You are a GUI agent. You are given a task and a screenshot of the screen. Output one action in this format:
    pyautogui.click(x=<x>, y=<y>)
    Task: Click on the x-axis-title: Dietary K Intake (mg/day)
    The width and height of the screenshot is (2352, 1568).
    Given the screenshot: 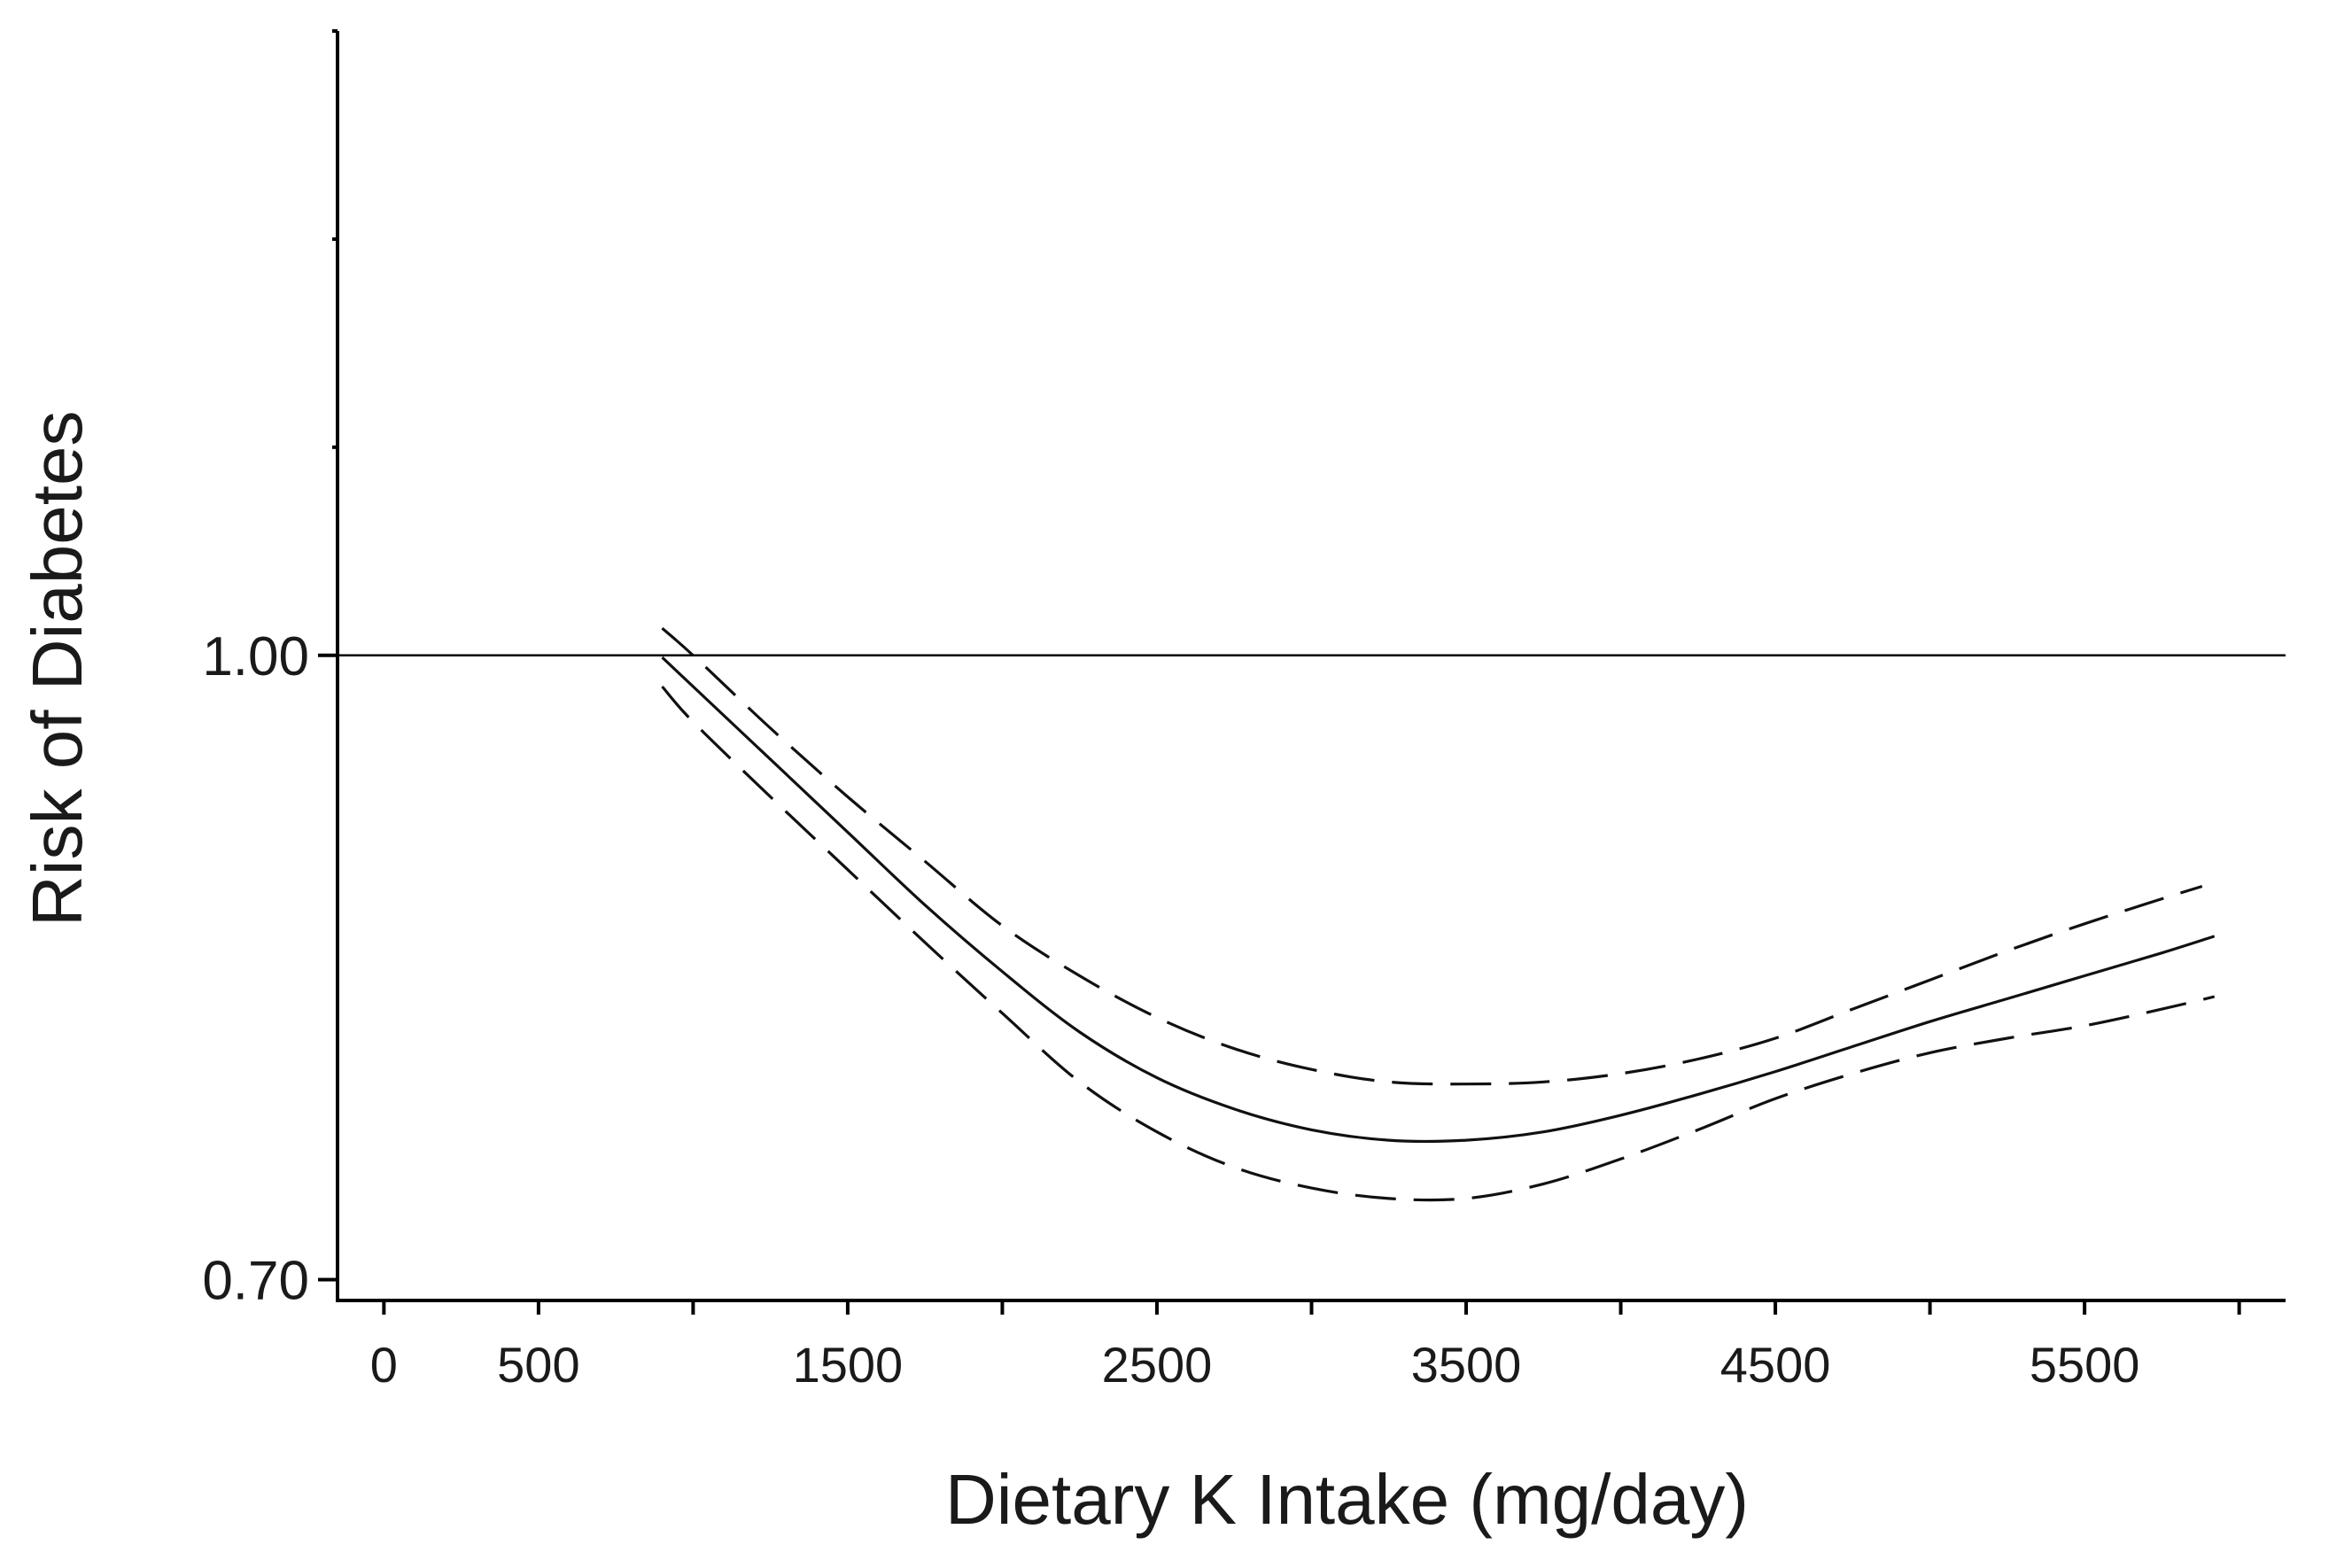 What is the action you would take?
    pyautogui.click(x=1347, y=1499)
    